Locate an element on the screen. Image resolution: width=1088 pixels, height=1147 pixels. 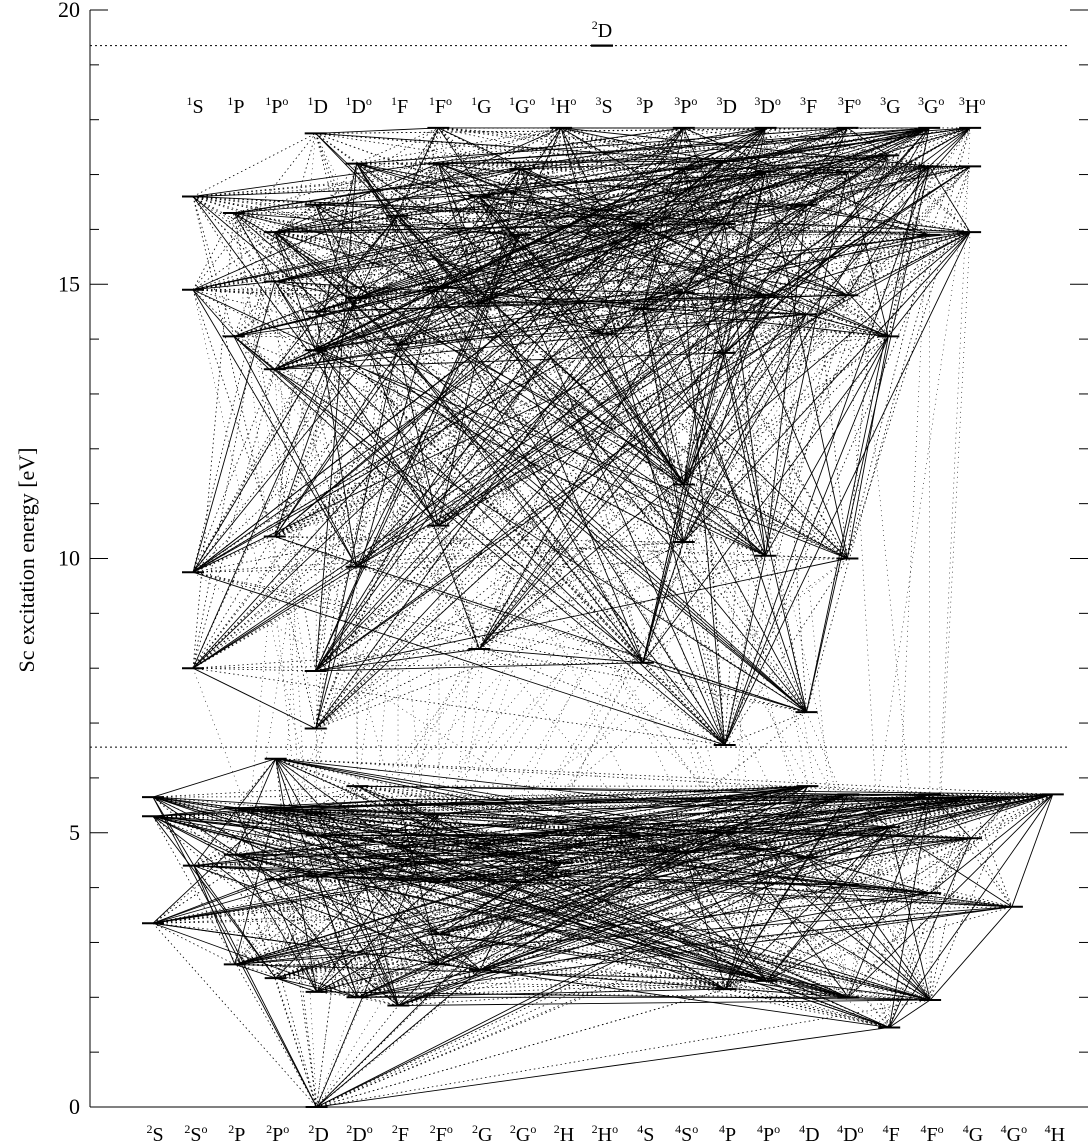
scii-term-label: 3G is located at coordinates (890, 106).